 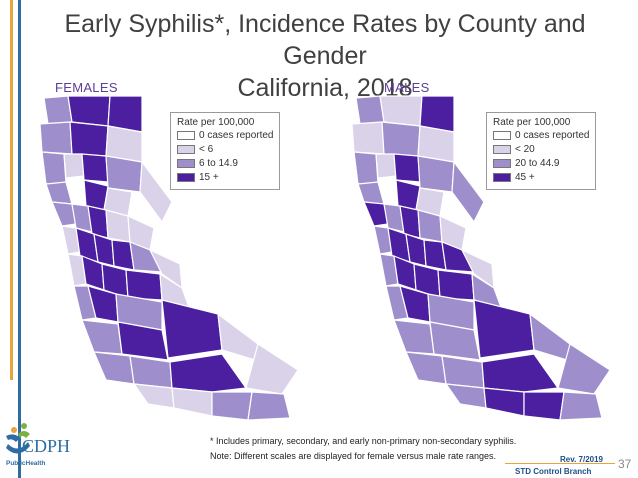 What do you see at coordinates (537, 163) in the screenshot?
I see `legend-label: 20 to 44.9` at bounding box center [537, 163].